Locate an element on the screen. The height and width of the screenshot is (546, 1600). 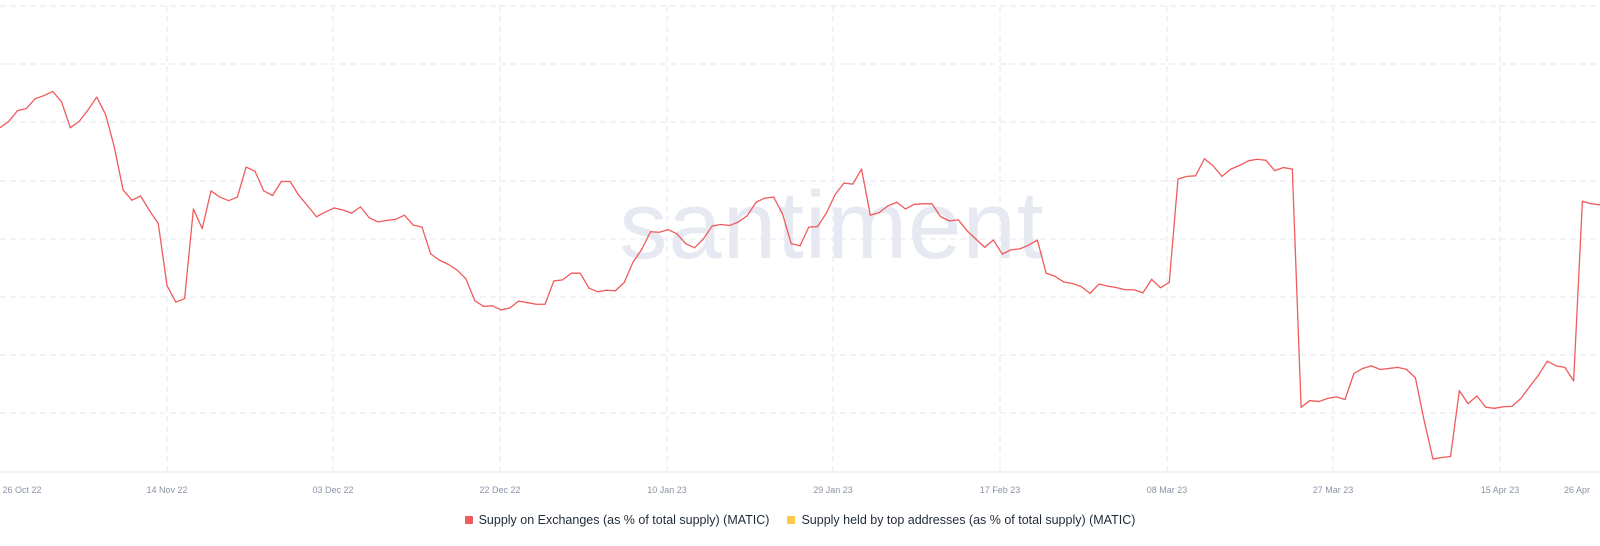
x-tick-label: 17 Feb 23 is located at coordinates (1000, 490).